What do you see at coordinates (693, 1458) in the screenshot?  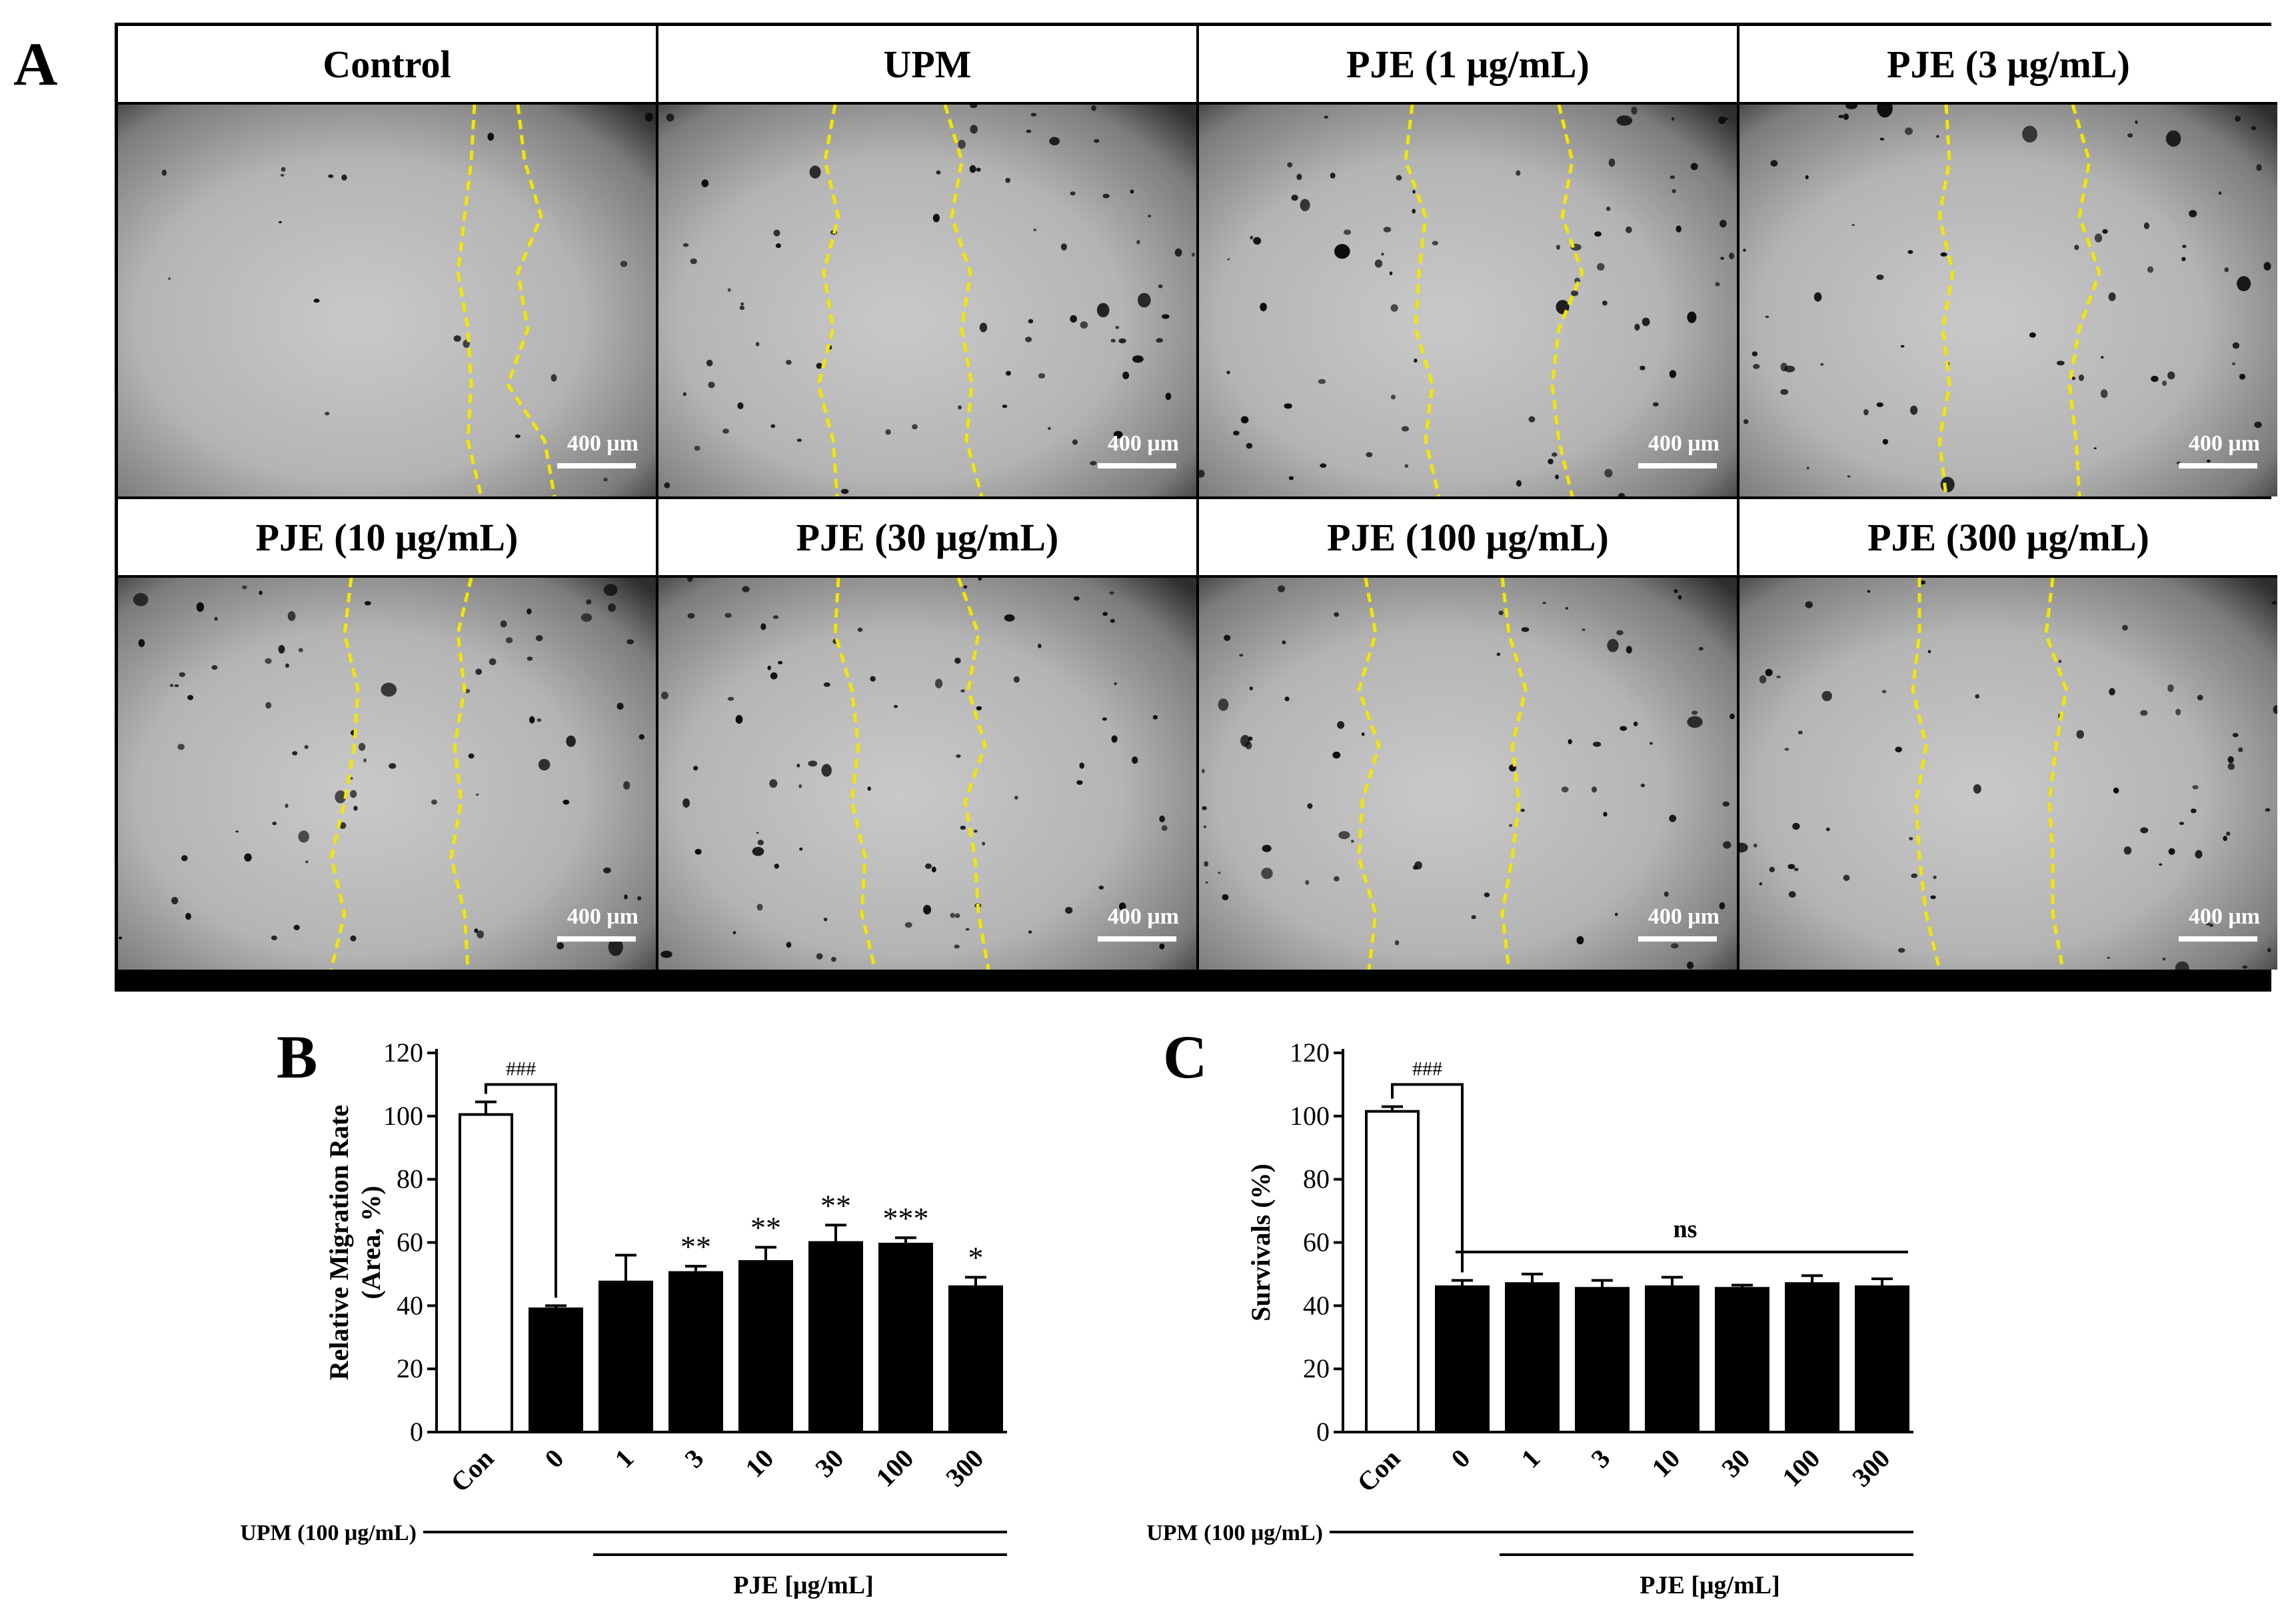 I see `category-label: 3` at bounding box center [693, 1458].